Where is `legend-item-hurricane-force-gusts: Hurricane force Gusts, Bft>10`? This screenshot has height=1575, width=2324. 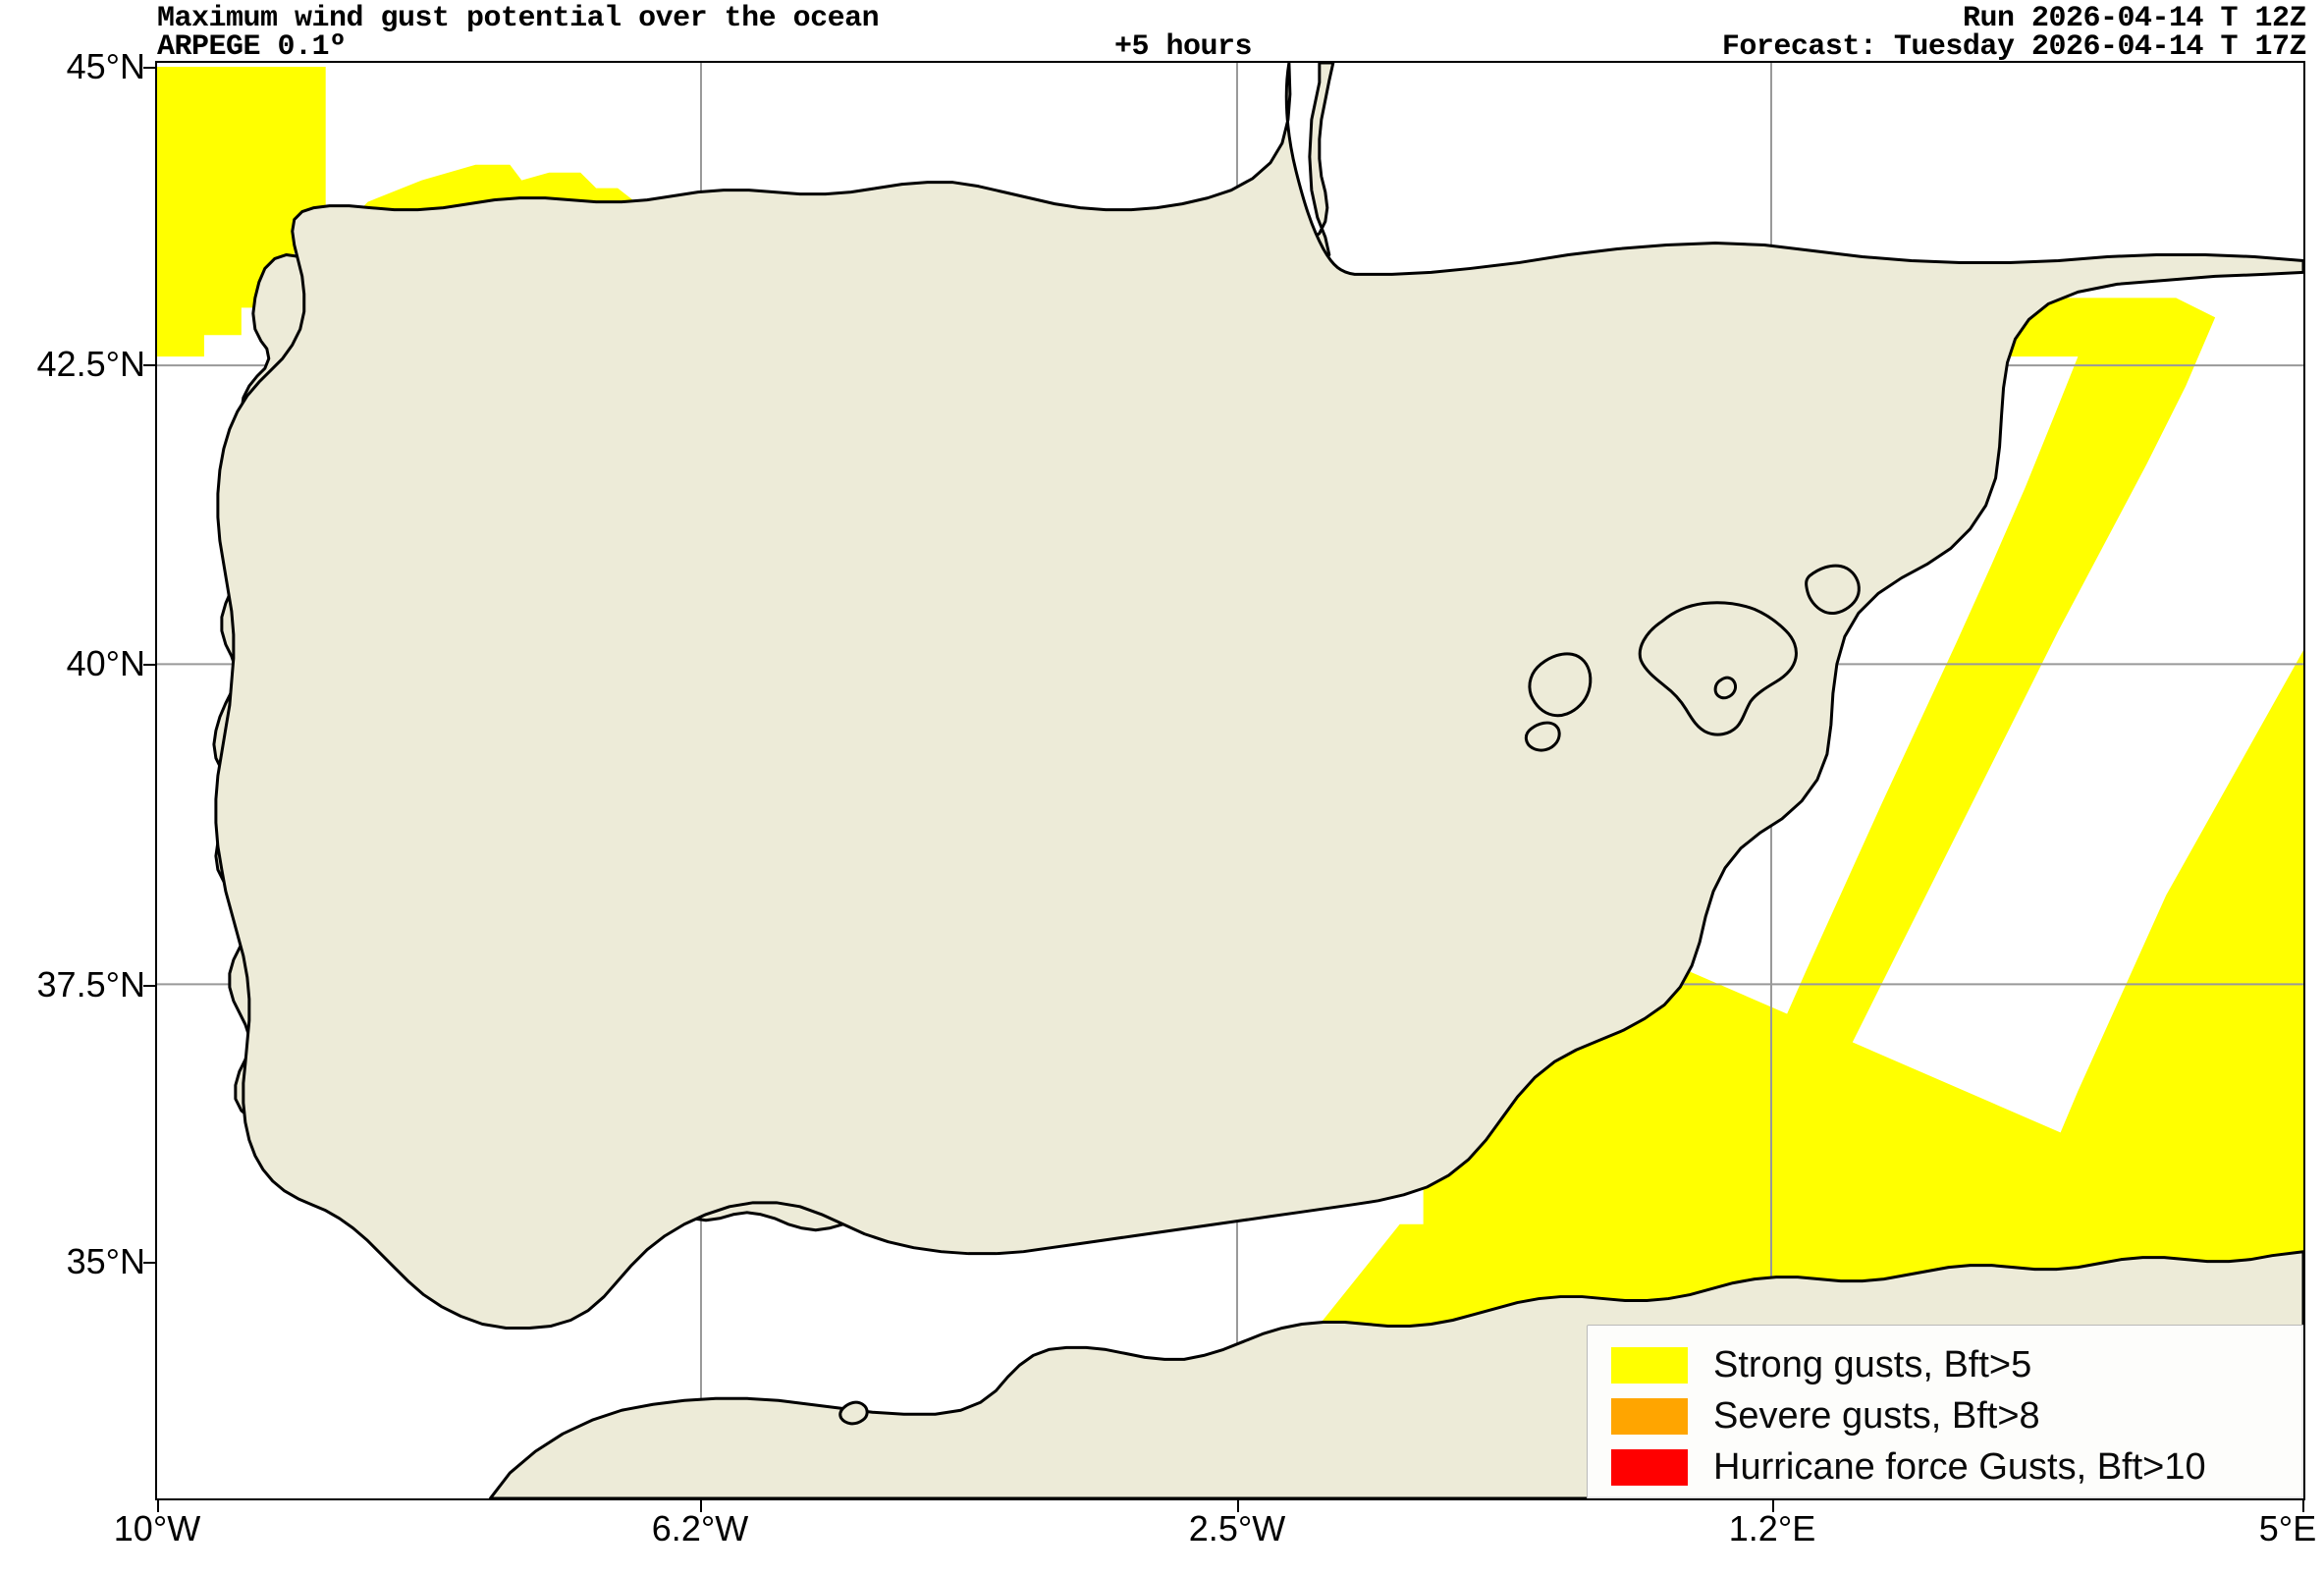 legend-item-hurricane-force-gusts: Hurricane force Gusts, Bft>10 is located at coordinates (1957, 1467).